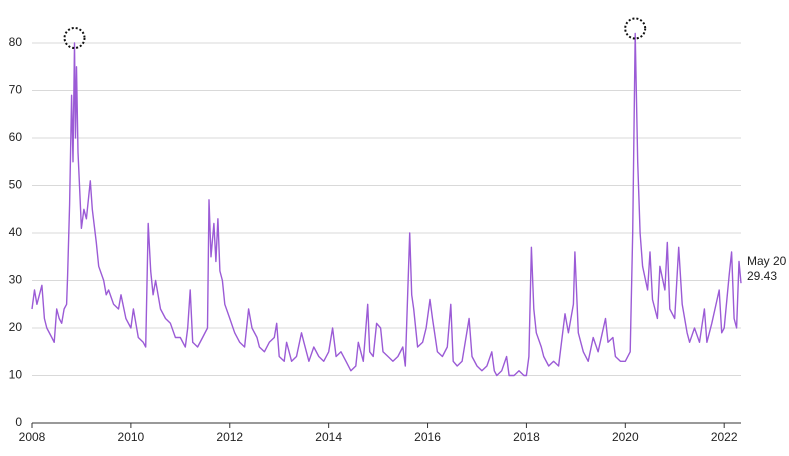 Image resolution: width=789 pixels, height=456 pixels. What do you see at coordinates (16, 327) in the screenshot?
I see `y-tick-label: 20` at bounding box center [16, 327].